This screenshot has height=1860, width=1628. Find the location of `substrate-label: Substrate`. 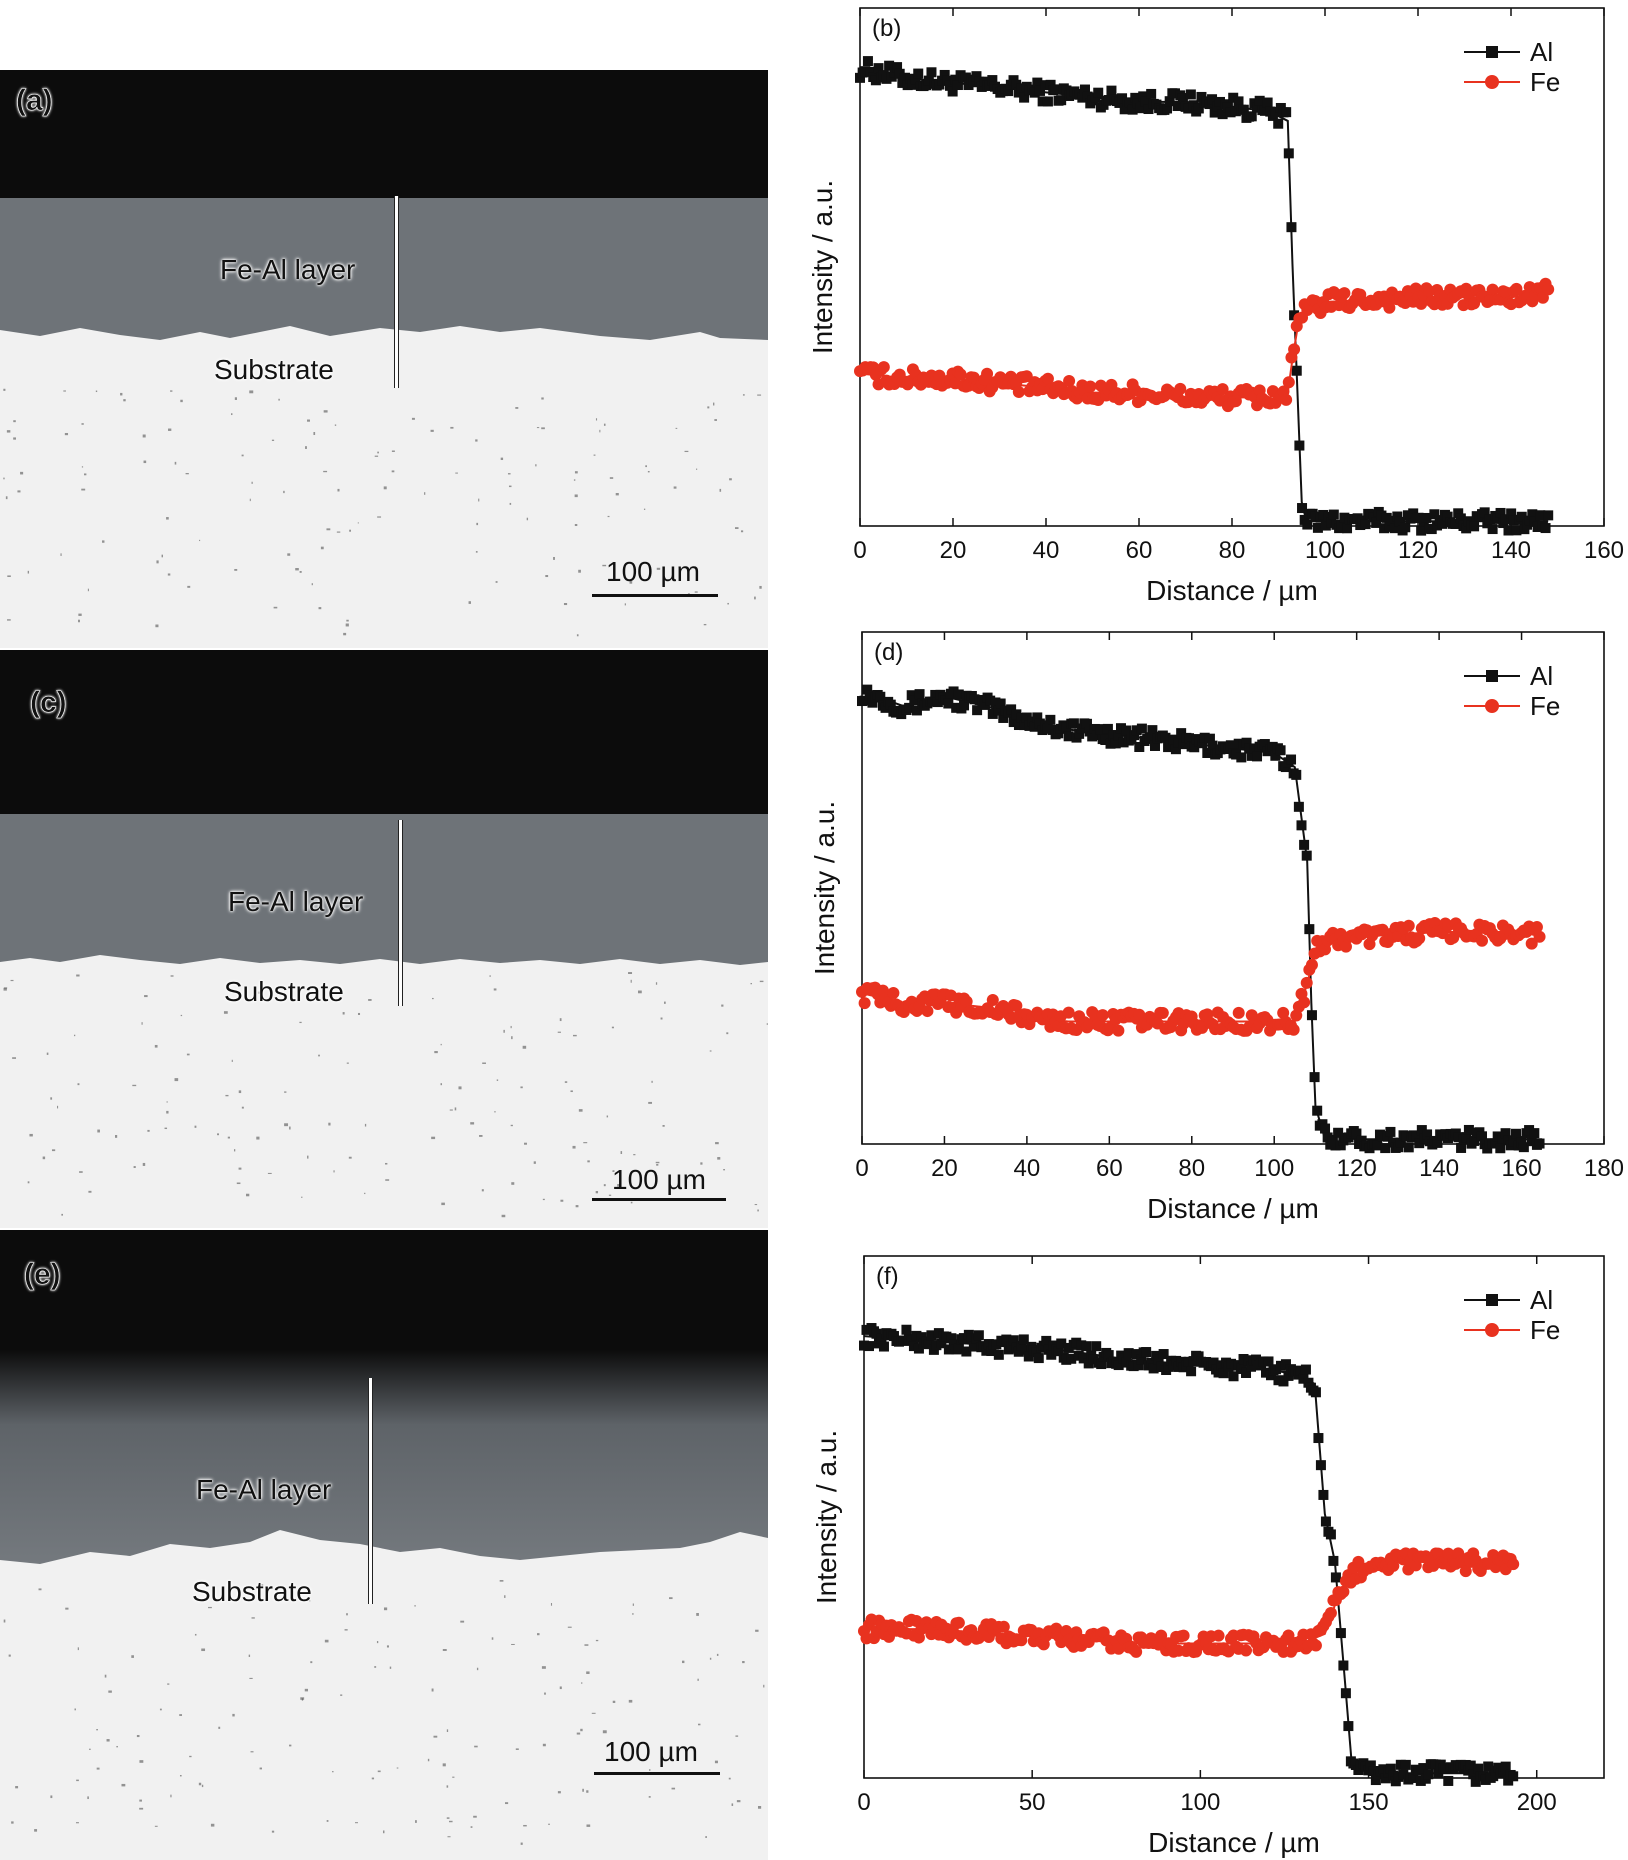

substrate-label: Substrate is located at coordinates (284, 991).